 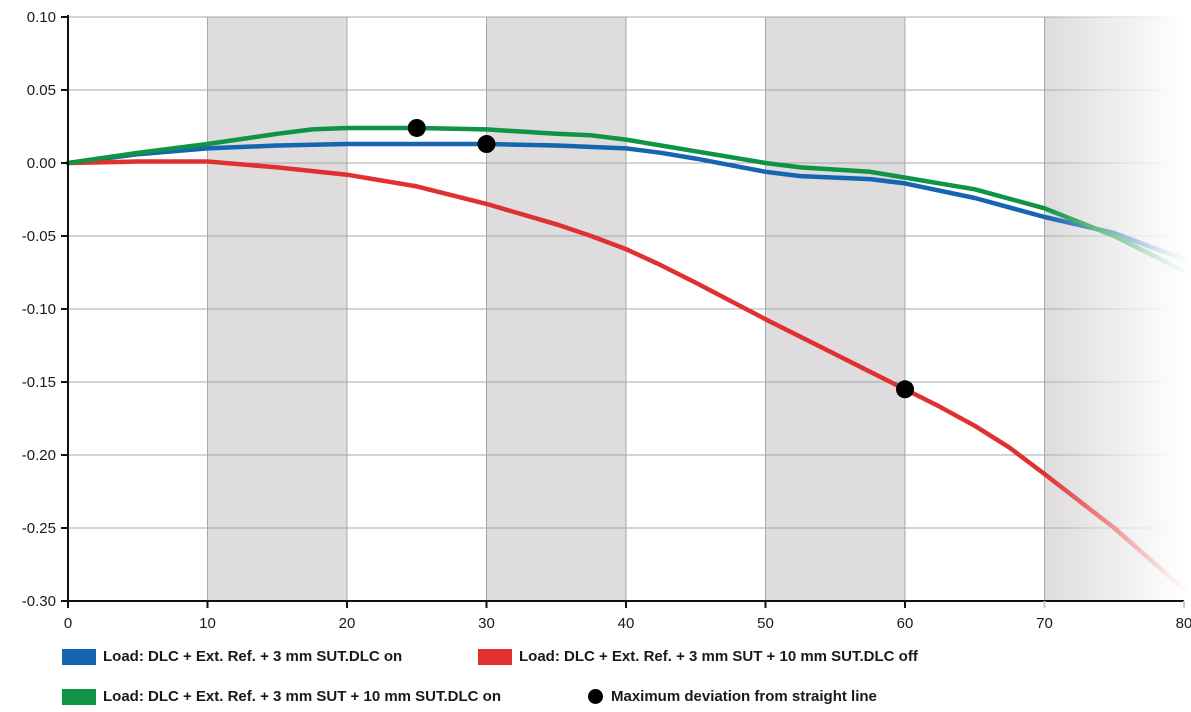 I want to click on y-tick-label-6: -0.20, so click(x=39, y=455).